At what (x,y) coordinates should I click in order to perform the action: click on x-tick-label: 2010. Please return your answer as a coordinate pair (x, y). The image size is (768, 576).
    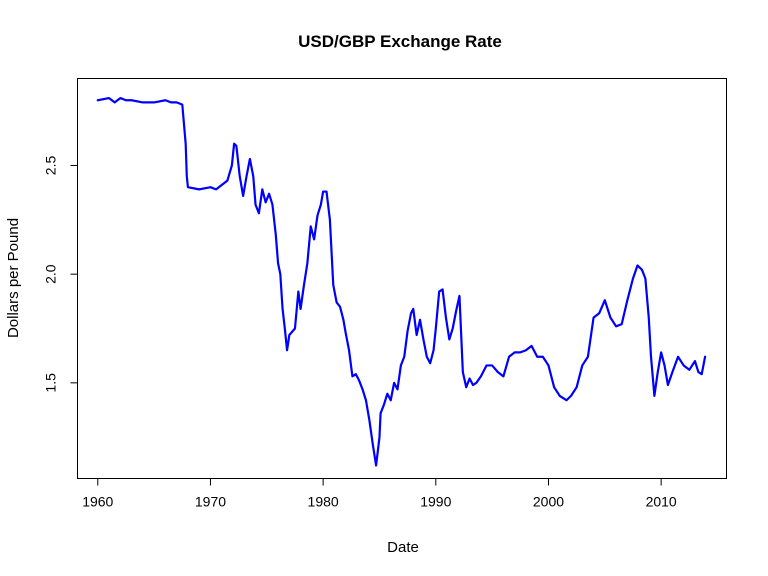
    Looking at the image, I should click on (661, 502).